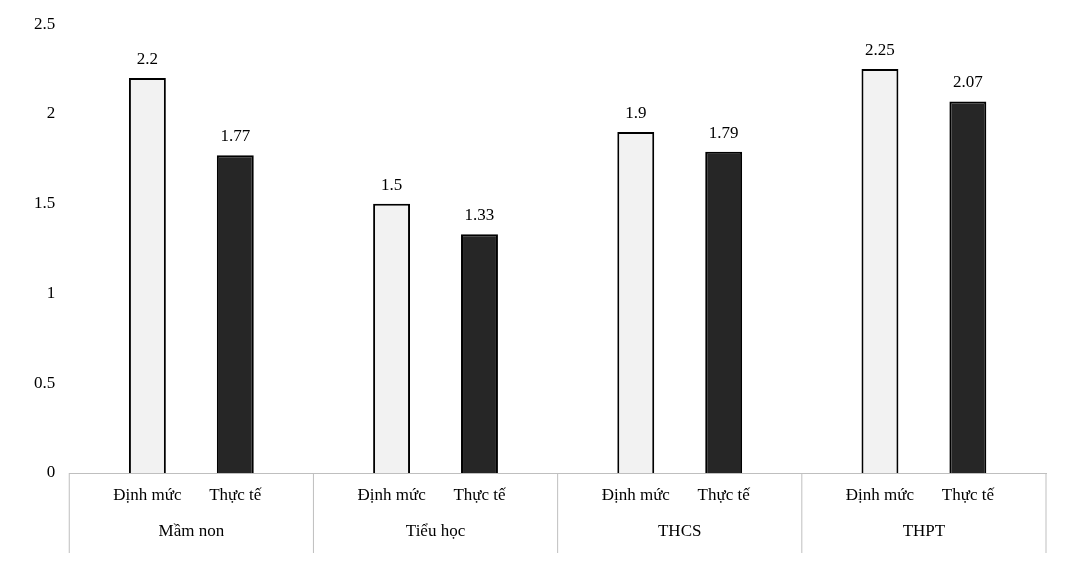  What do you see at coordinates (45, 203) in the screenshot?
I see `y-tick-label: 1.5` at bounding box center [45, 203].